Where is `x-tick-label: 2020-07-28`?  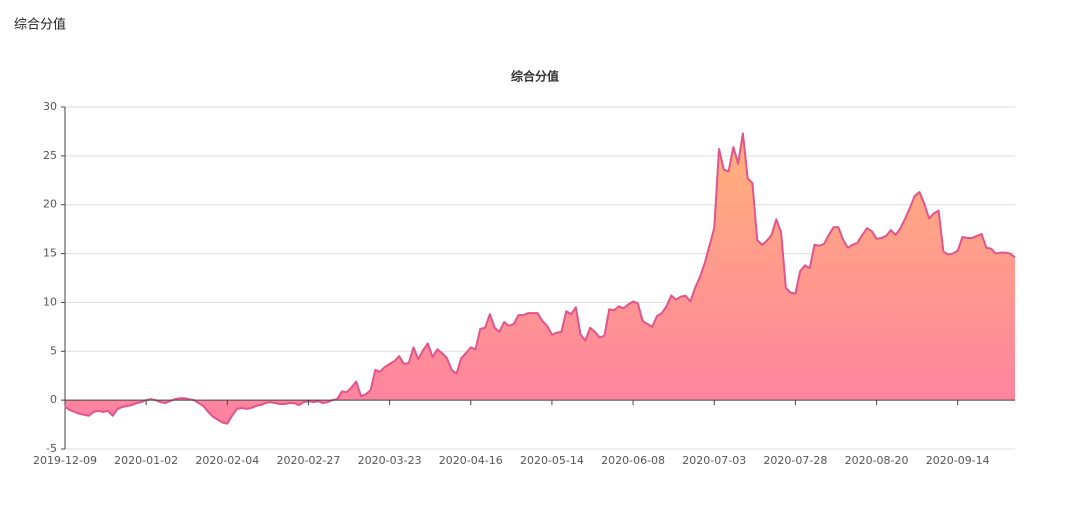 x-tick-label: 2020-07-28 is located at coordinates (795, 460).